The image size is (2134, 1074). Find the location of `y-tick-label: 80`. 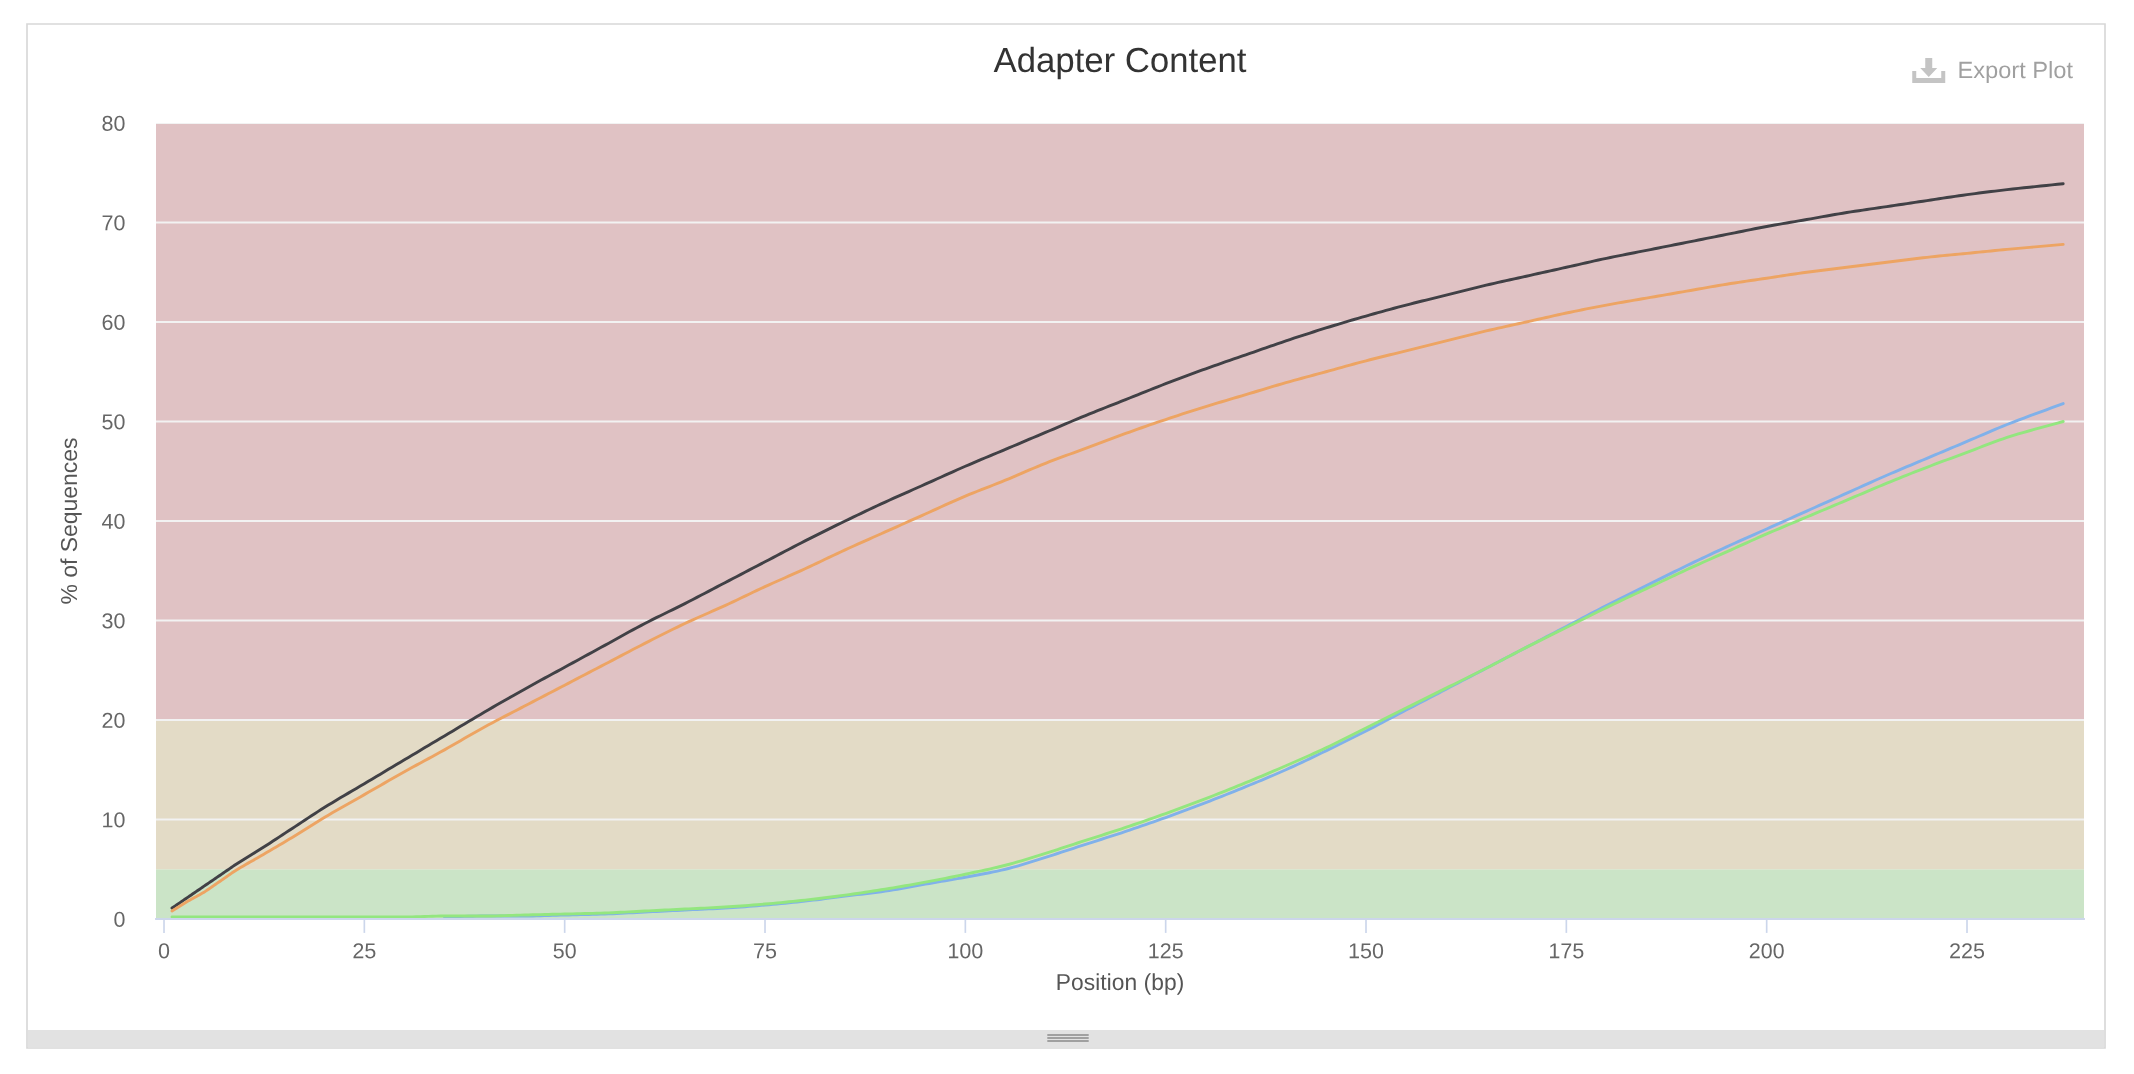

y-tick-label: 80 is located at coordinates (113, 123).